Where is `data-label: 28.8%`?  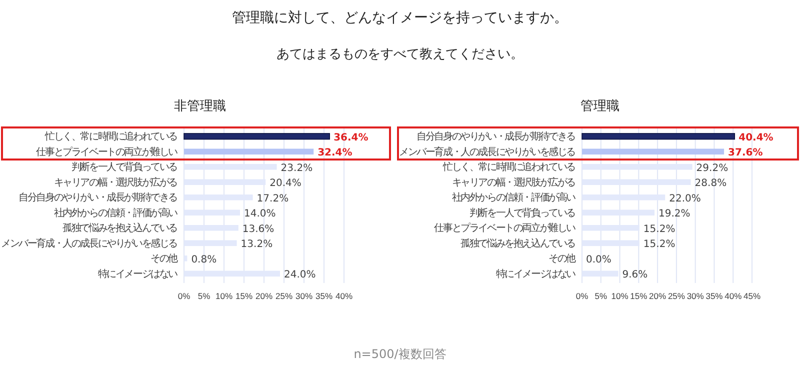
data-label: 28.8% is located at coordinates (710, 184).